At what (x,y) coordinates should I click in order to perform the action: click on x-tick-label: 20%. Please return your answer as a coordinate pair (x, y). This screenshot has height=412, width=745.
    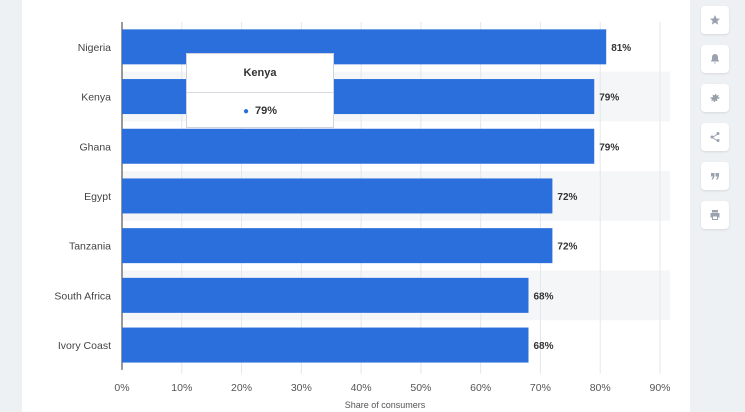
    Looking at the image, I should click on (241, 388).